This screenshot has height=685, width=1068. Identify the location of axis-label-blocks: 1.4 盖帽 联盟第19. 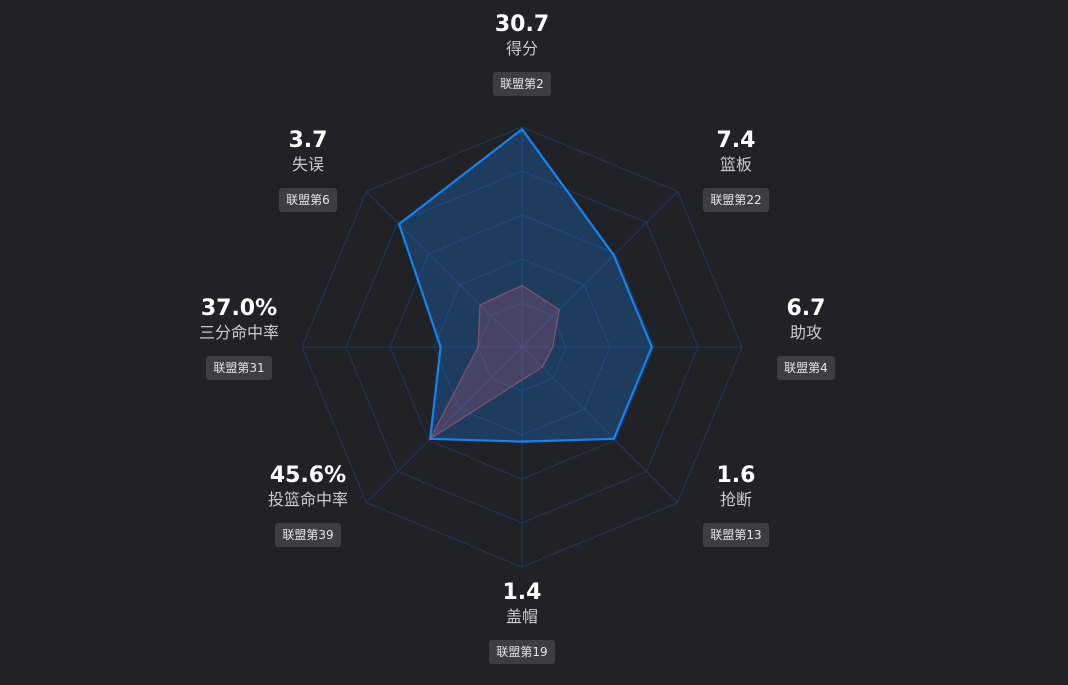
(522, 622).